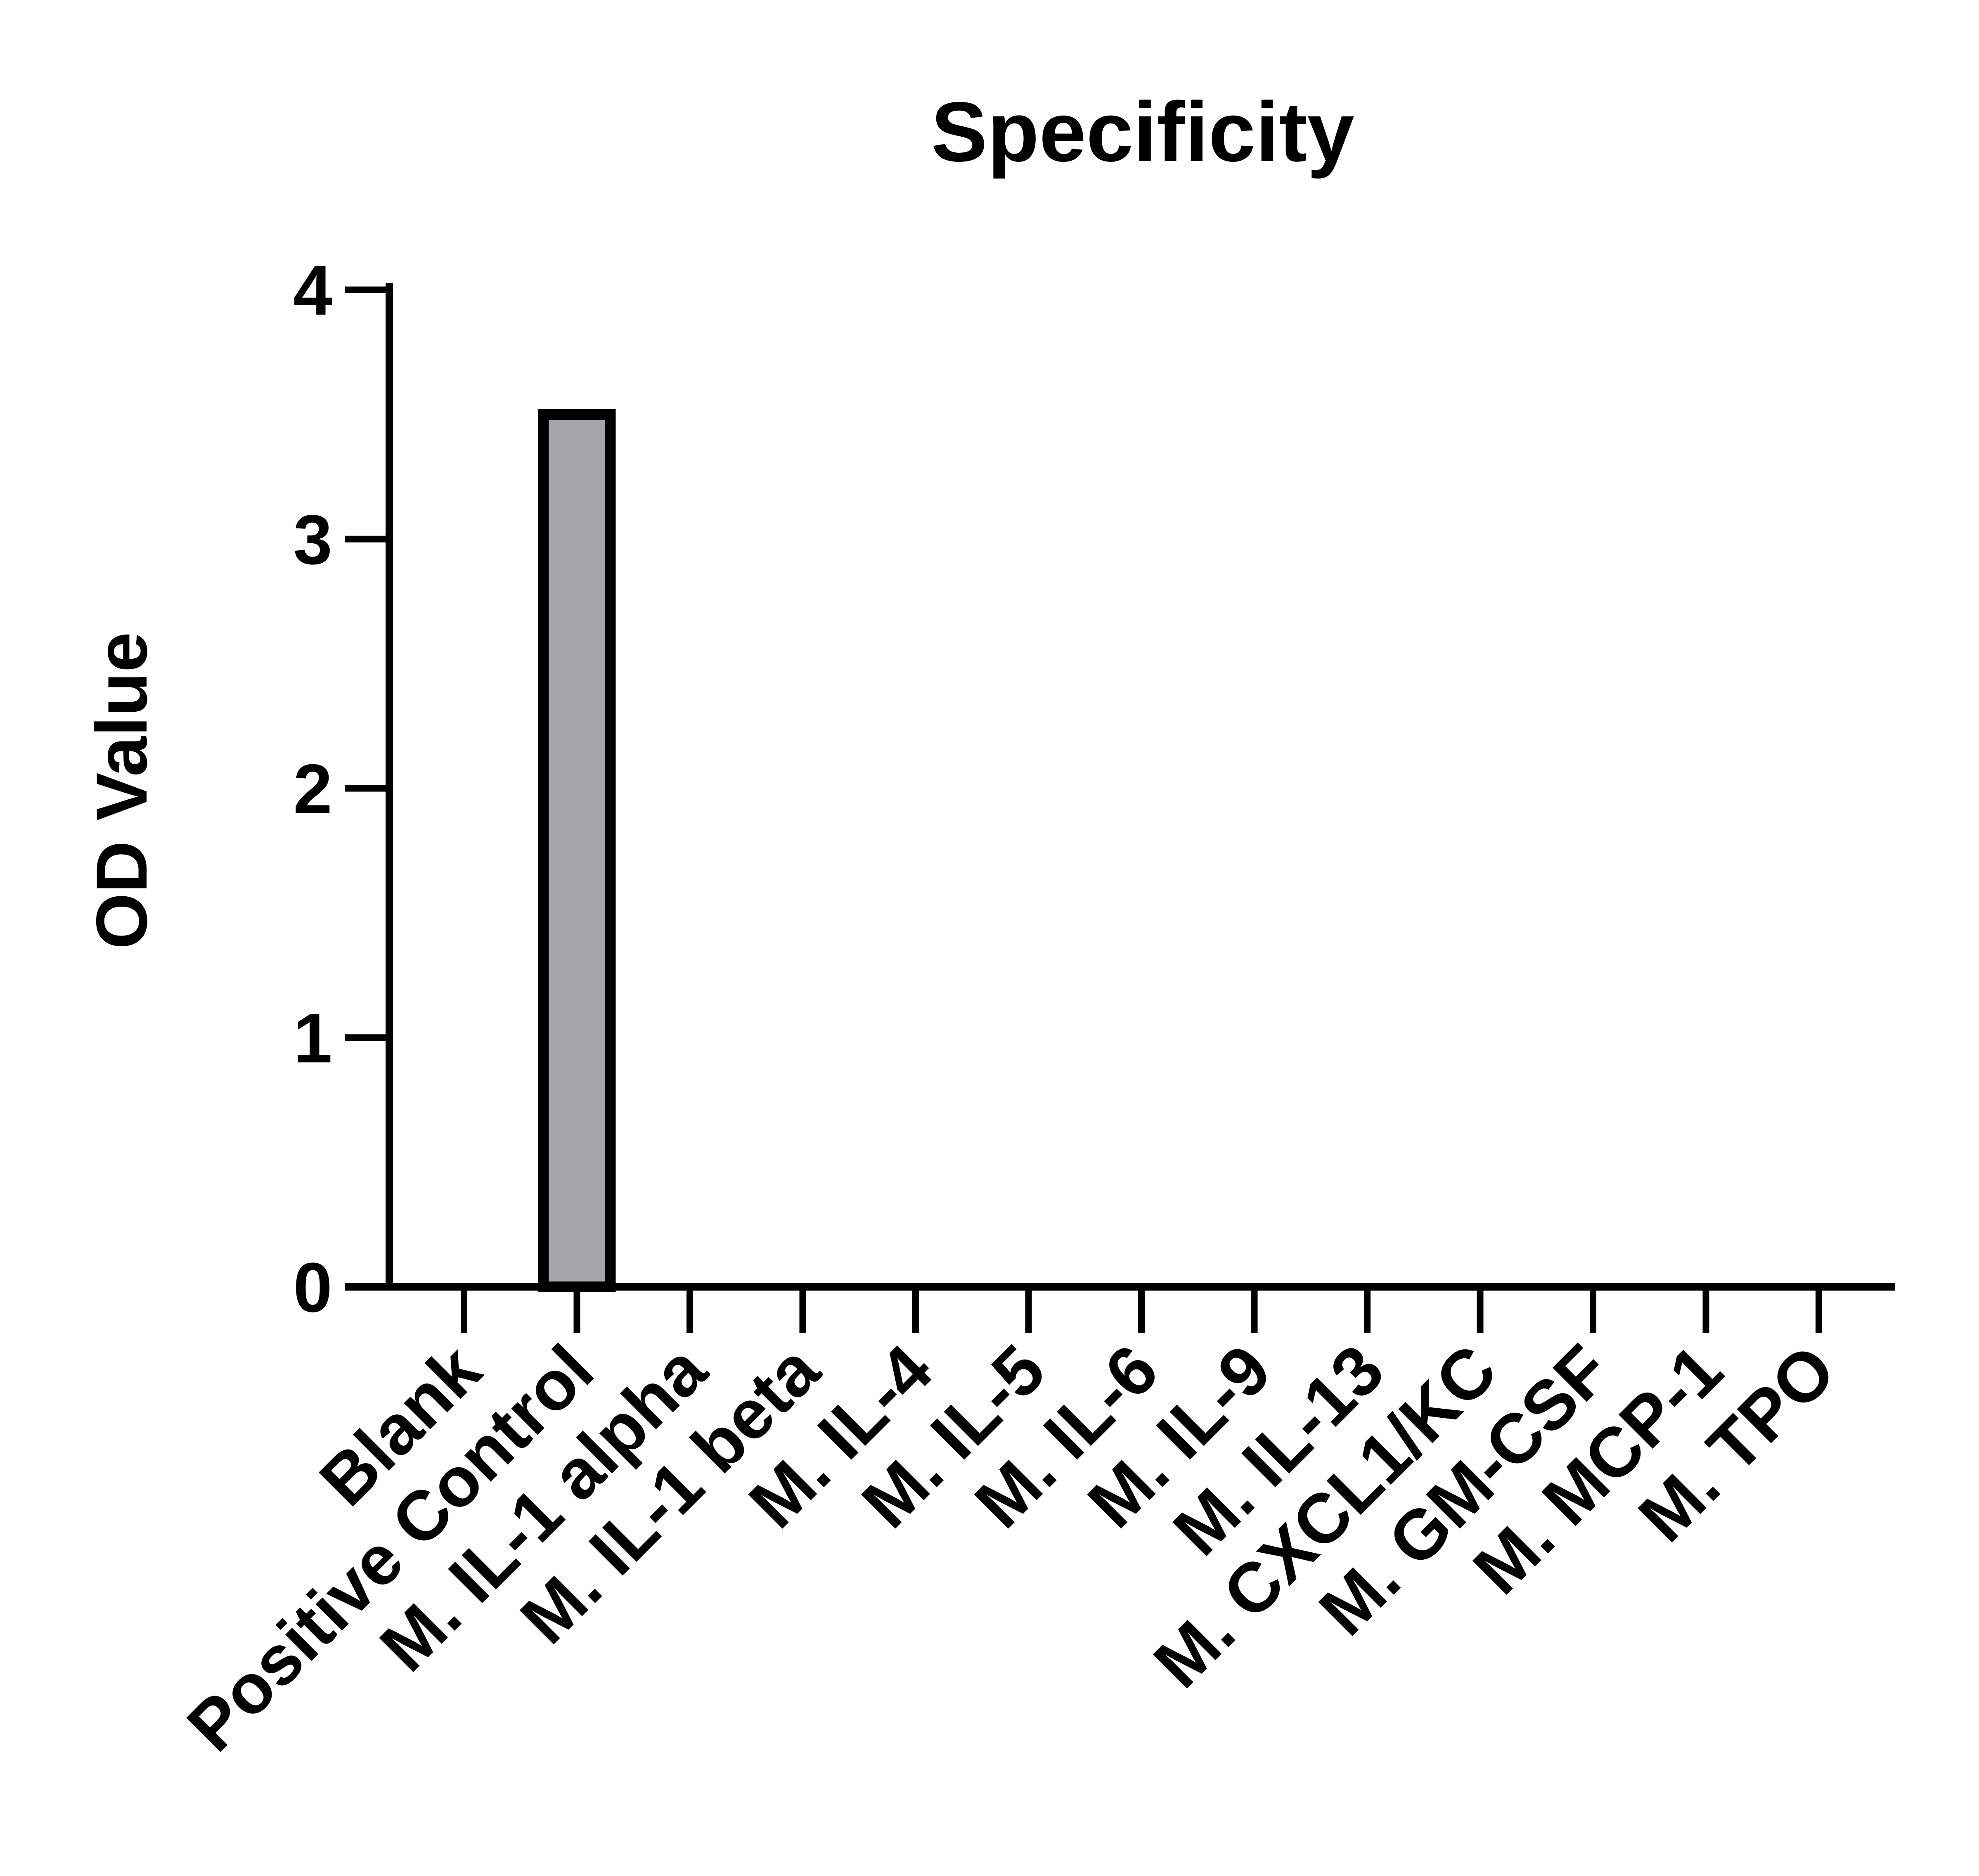 The width and height of the screenshot is (1979, 1876). Describe the element at coordinates (312, 1287) in the screenshot. I see `y-tick-label: 0` at that location.